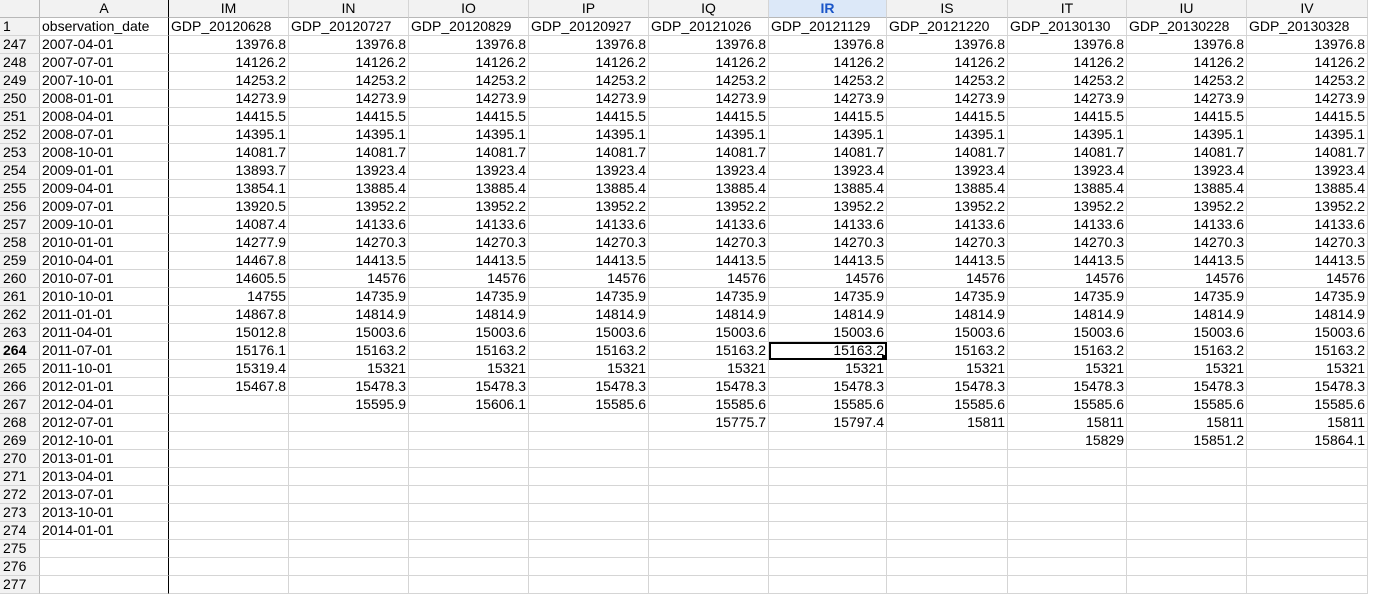 This screenshot has height=594, width=1386. What do you see at coordinates (20, 315) in the screenshot?
I see `row-number: 262` at bounding box center [20, 315].